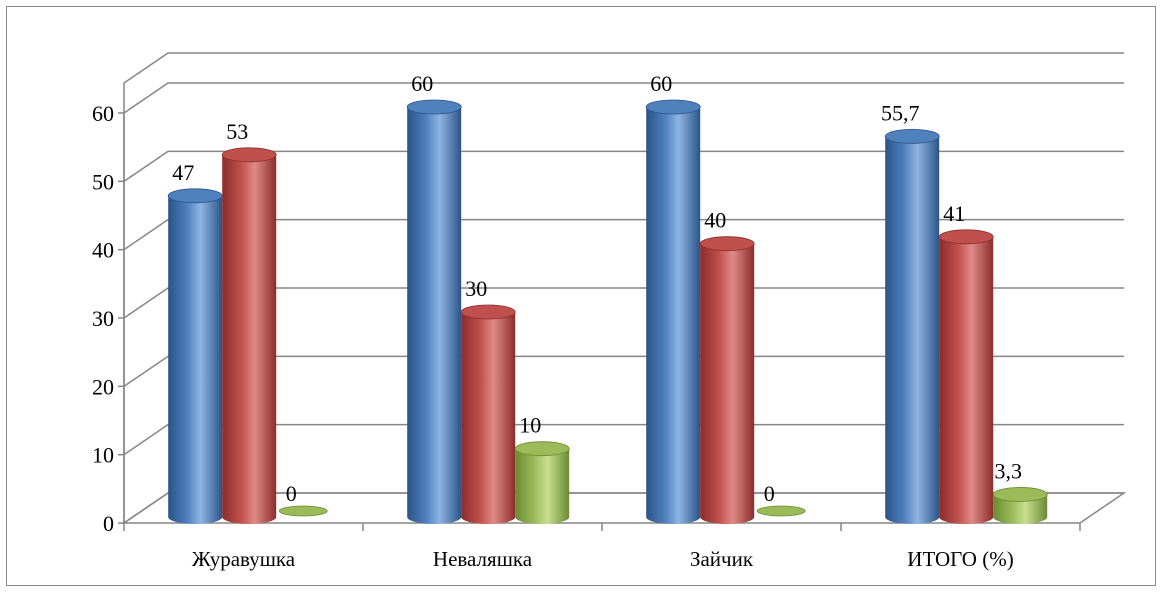 The width and height of the screenshot is (1162, 592). Describe the element at coordinates (954, 213) in the screenshot. I see `data-label: 41` at that location.